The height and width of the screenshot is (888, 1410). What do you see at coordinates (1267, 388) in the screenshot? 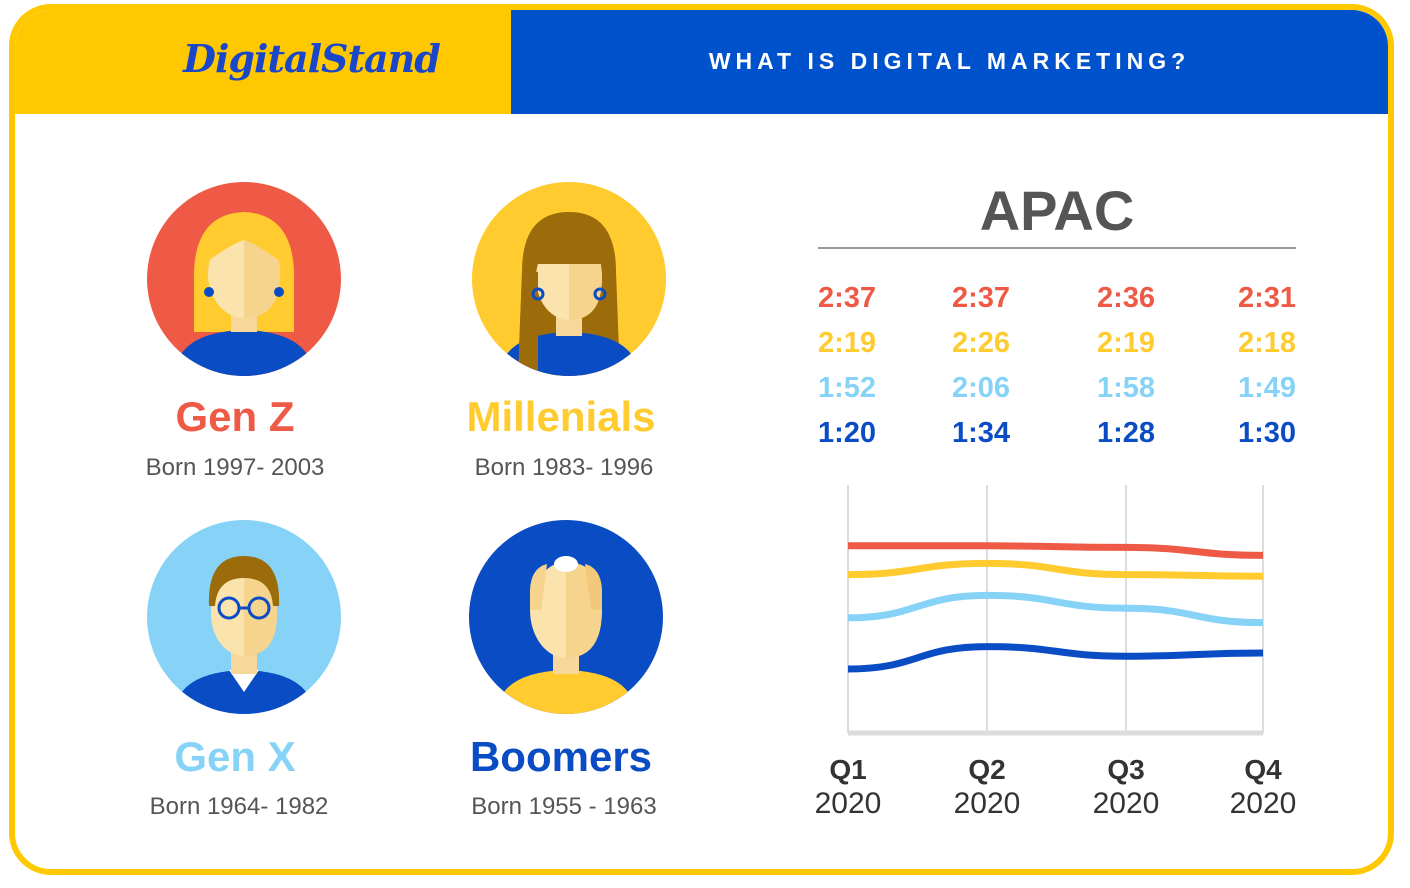
I see `data-label-gen-x-q4: 1:49` at bounding box center [1267, 388].